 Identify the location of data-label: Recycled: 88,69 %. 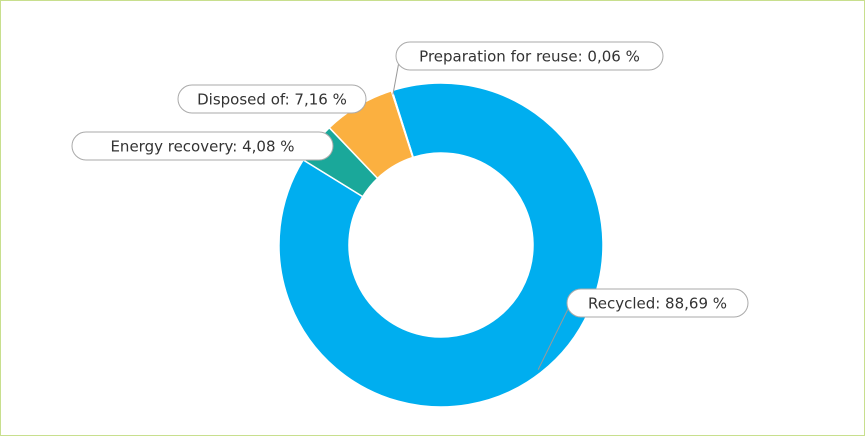
(657, 304).